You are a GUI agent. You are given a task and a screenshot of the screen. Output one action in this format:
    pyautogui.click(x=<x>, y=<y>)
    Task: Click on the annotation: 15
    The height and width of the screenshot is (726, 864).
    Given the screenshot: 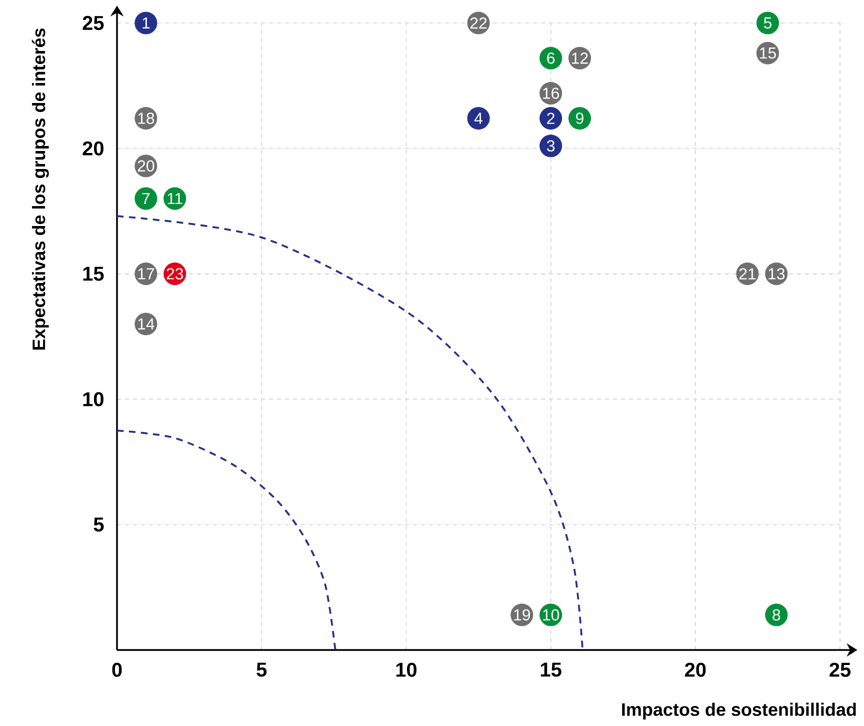 What is the action you would take?
    pyautogui.click(x=768, y=53)
    